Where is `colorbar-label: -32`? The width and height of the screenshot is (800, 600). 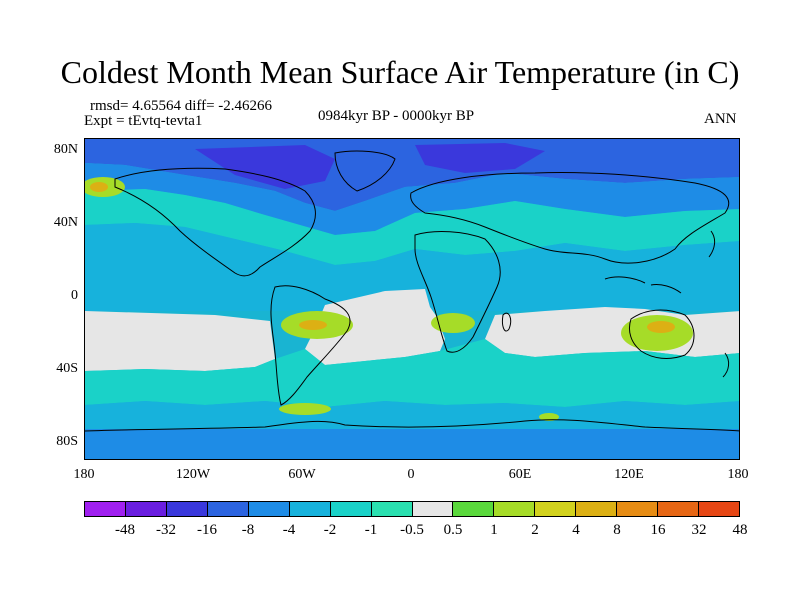
colorbar-label: -32 is located at coordinates (166, 530).